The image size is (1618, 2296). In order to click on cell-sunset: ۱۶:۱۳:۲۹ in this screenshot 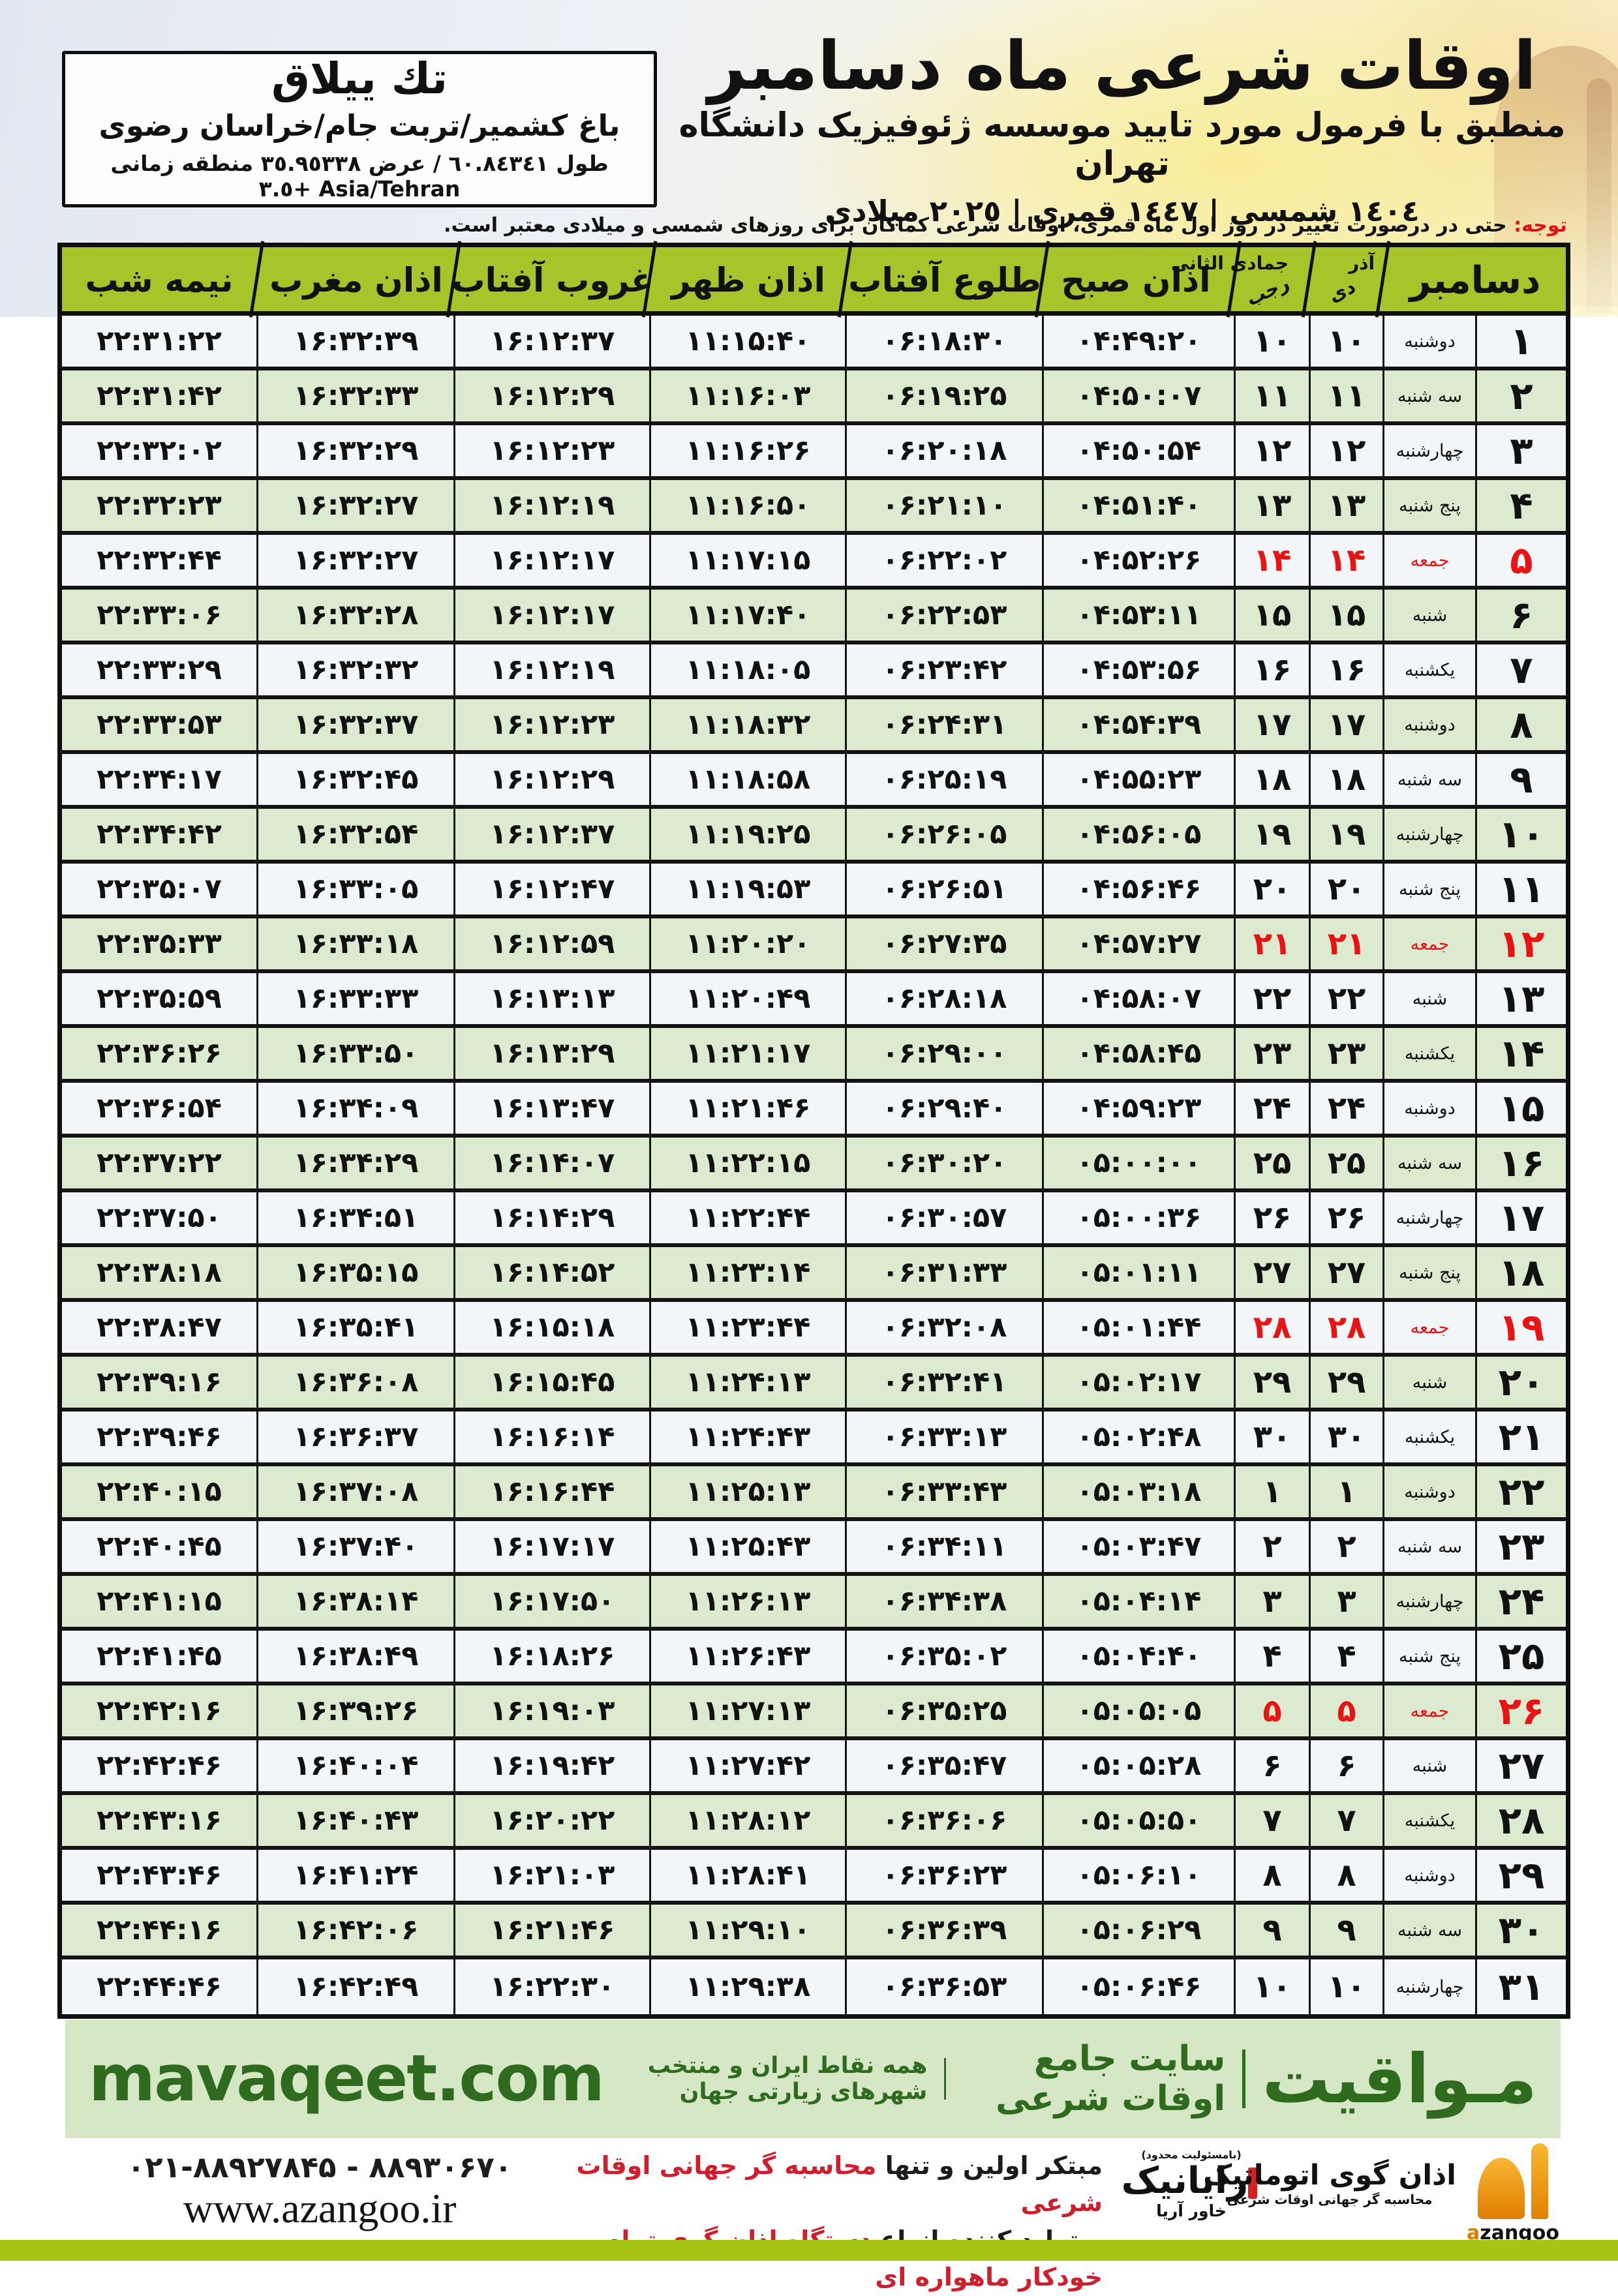, I will do `click(553, 1053)`.